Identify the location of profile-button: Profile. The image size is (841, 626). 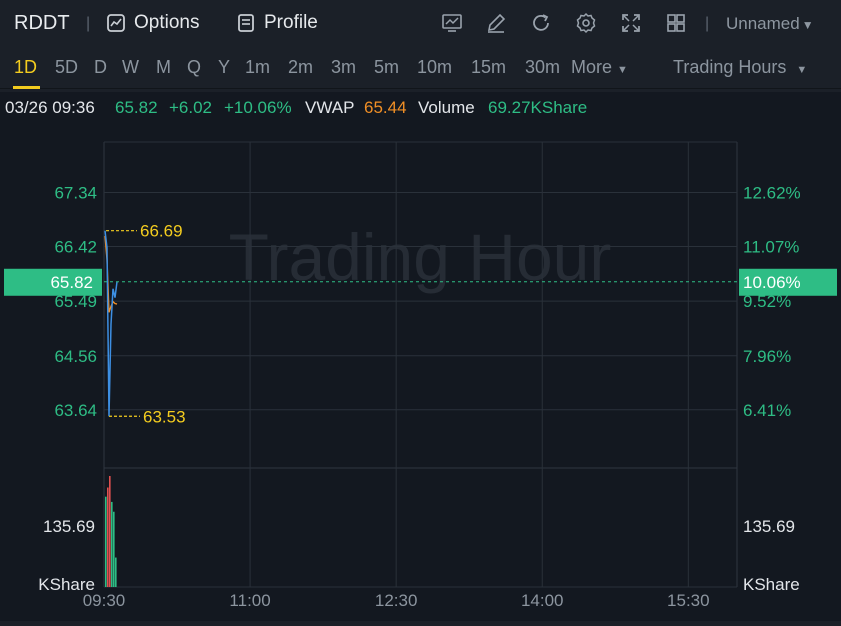
(277, 23).